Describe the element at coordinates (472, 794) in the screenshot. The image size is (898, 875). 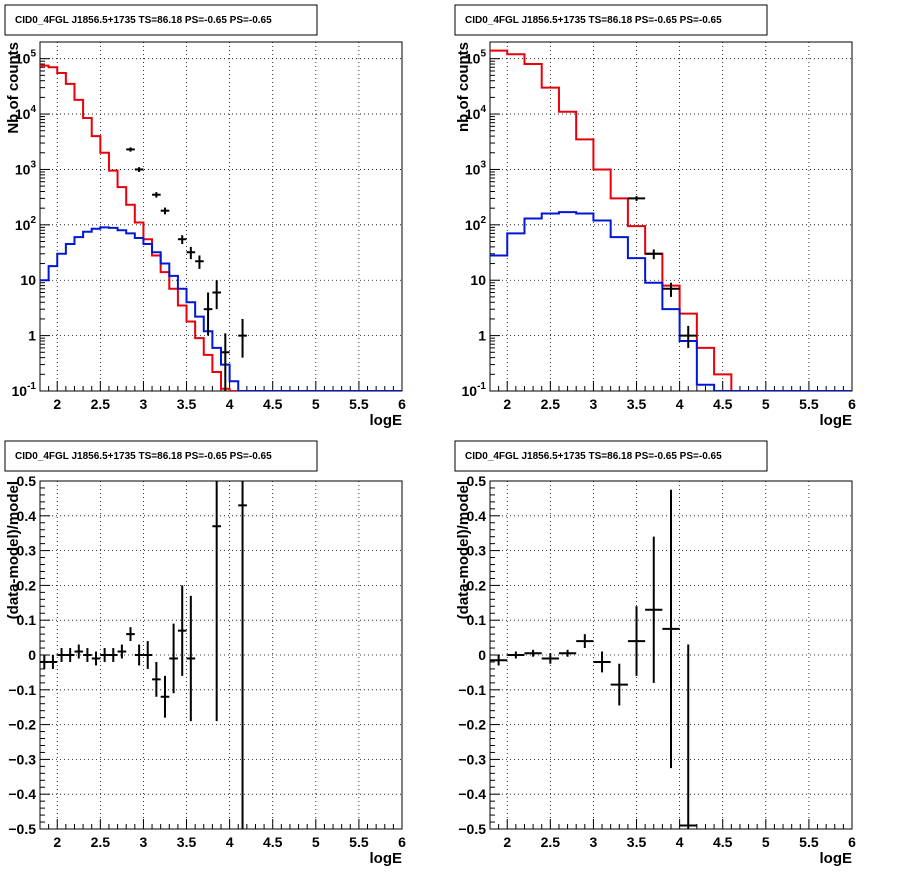
I see `y-tick-label: −0.4` at that location.